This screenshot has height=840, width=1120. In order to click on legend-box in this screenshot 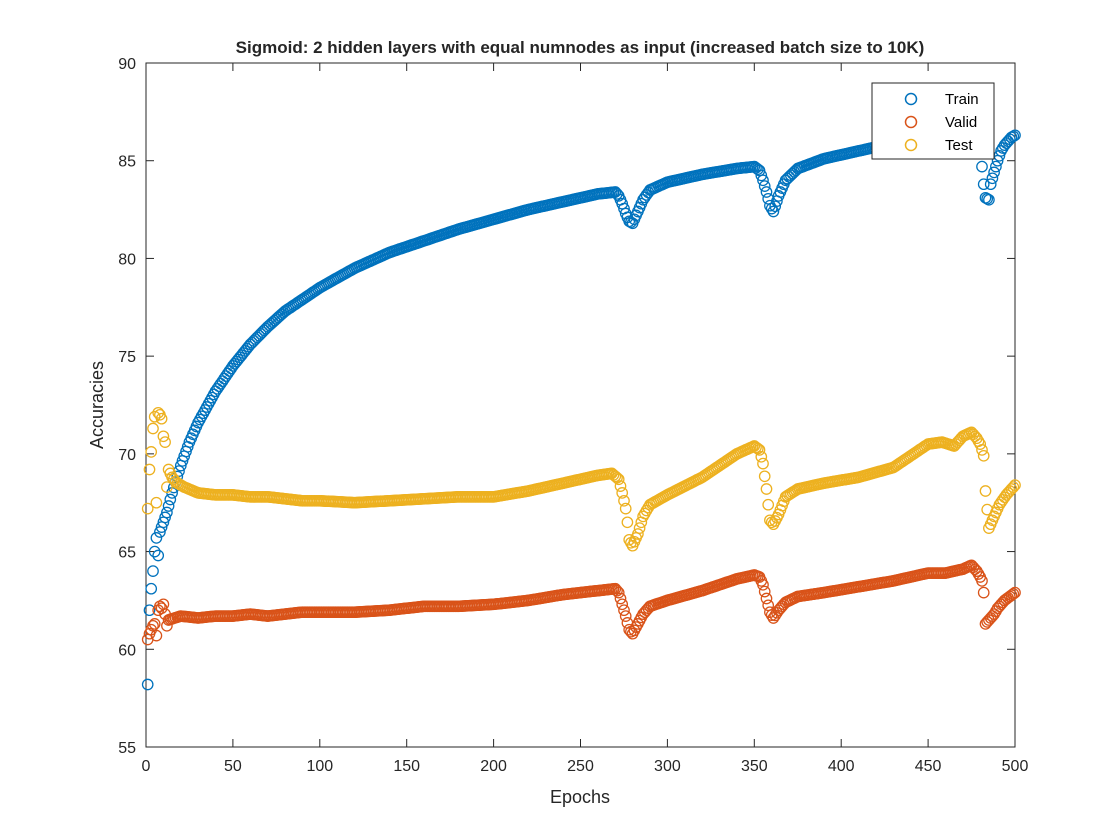, I will do `click(933, 121)`.